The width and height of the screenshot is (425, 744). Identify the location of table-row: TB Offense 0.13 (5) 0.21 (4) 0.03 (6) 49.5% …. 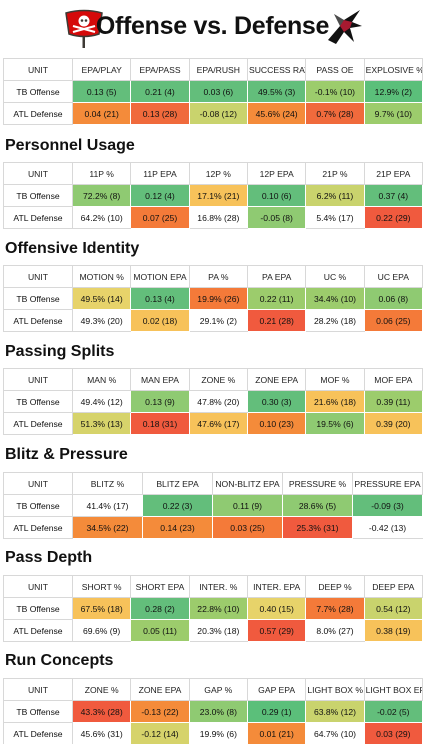
(213, 91).